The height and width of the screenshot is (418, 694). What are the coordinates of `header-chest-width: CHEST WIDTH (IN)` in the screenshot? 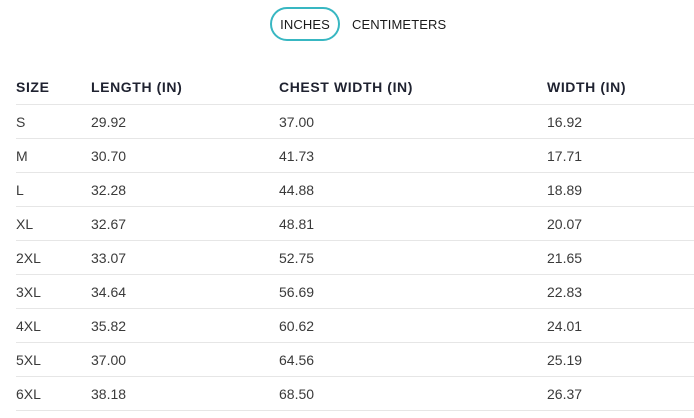 It's located at (413, 87).